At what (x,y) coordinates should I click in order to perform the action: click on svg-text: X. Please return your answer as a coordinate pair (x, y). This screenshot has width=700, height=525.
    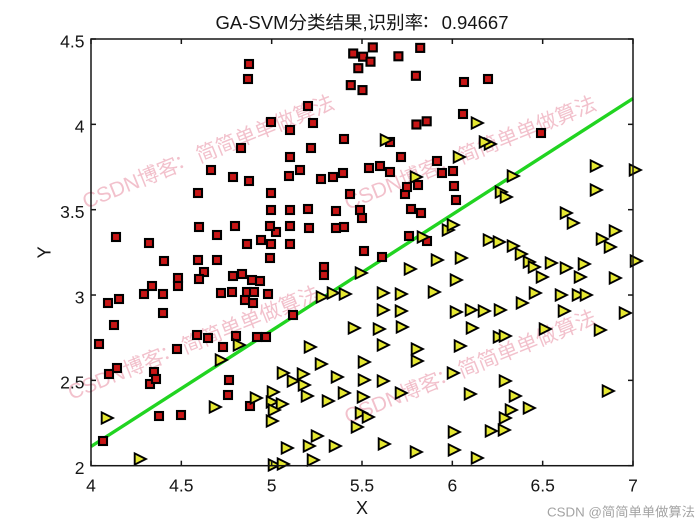
    Looking at the image, I should click on (362, 508).